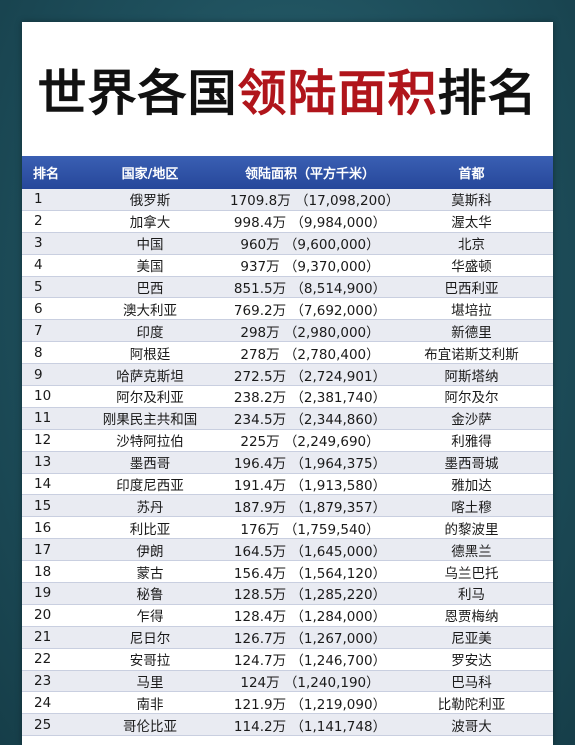 The image size is (575, 745). I want to click on cell-area: 225万 （2,249,690）, so click(310, 442).